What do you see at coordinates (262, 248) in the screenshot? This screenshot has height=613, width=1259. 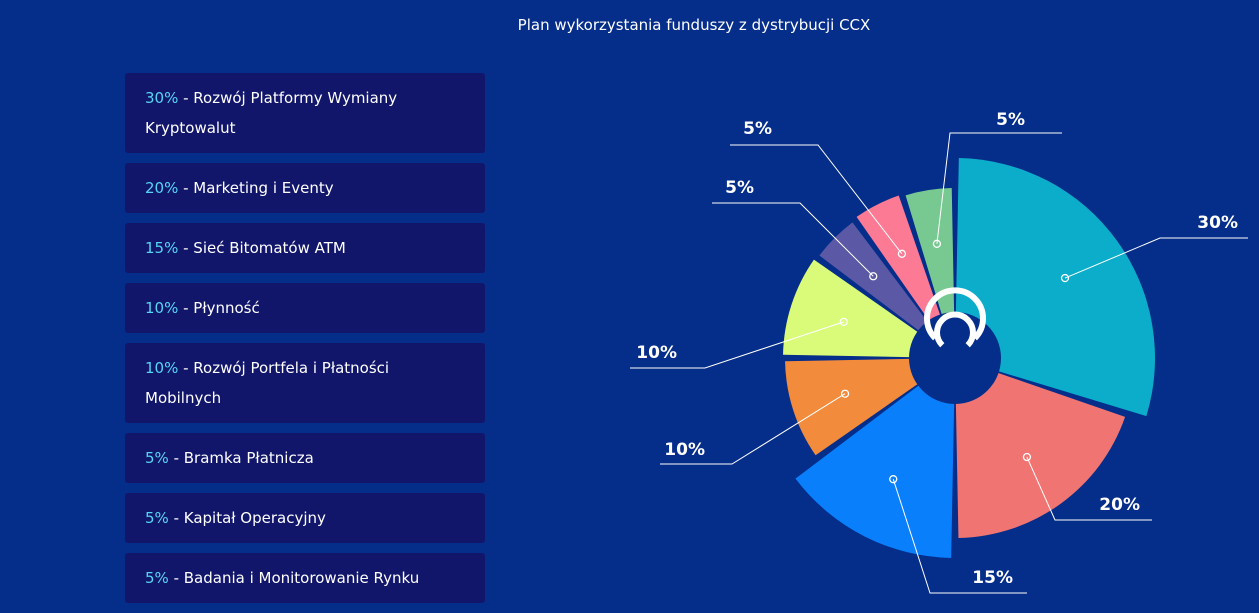 I see `legend-item-label: - Sieć Bitomatów ATM` at bounding box center [262, 248].